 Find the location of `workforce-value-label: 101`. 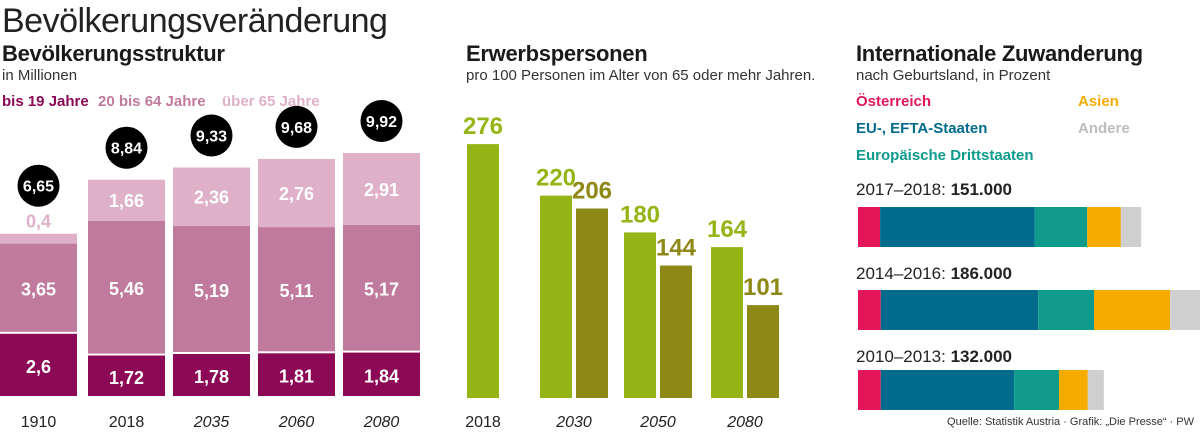

workforce-value-label: 101 is located at coordinates (763, 287).